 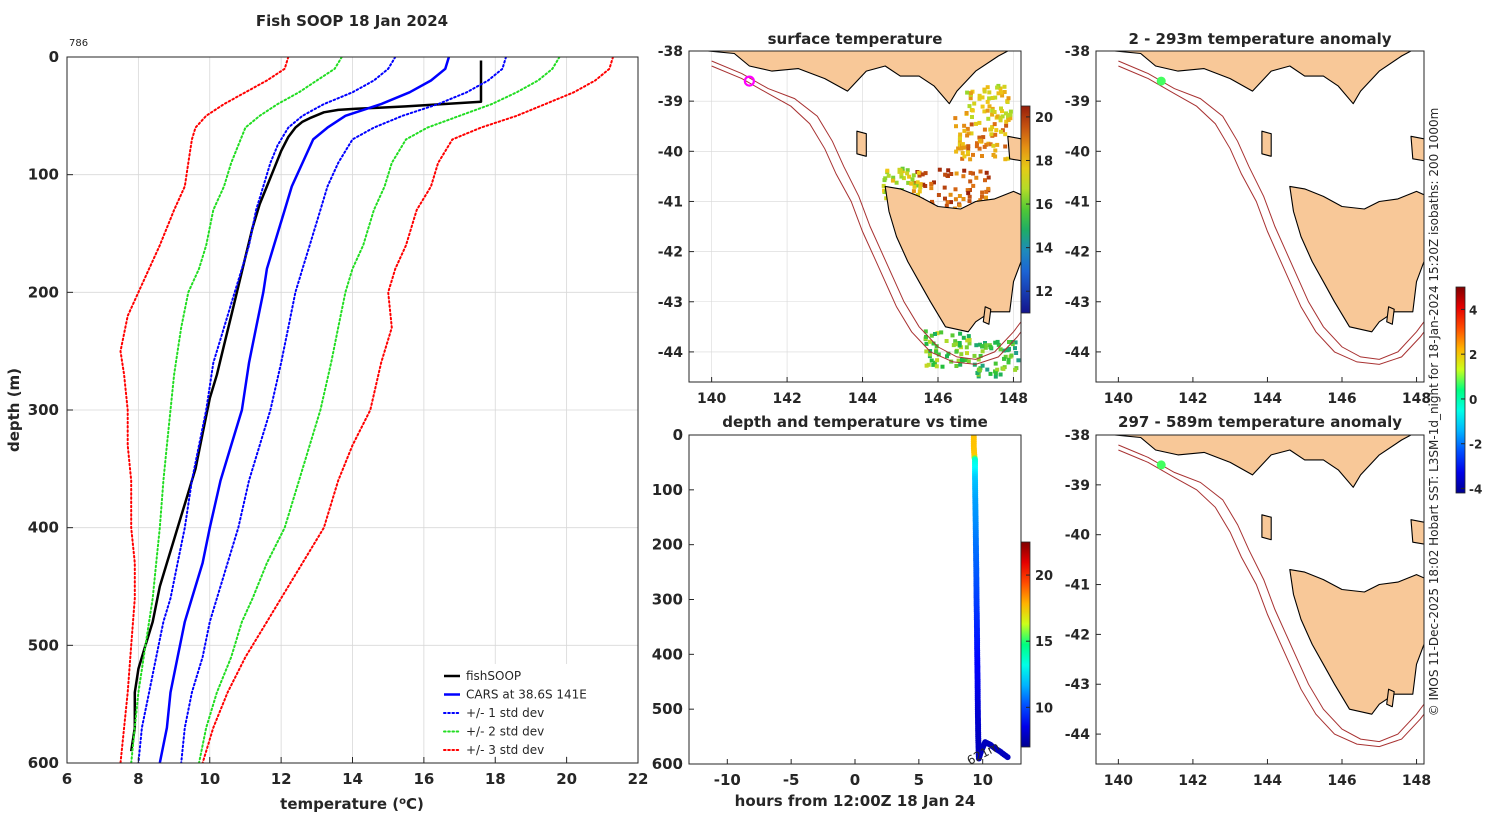 What do you see at coordinates (209, 779) in the screenshot?
I see `profile-xtick-label: 10` at bounding box center [209, 779].